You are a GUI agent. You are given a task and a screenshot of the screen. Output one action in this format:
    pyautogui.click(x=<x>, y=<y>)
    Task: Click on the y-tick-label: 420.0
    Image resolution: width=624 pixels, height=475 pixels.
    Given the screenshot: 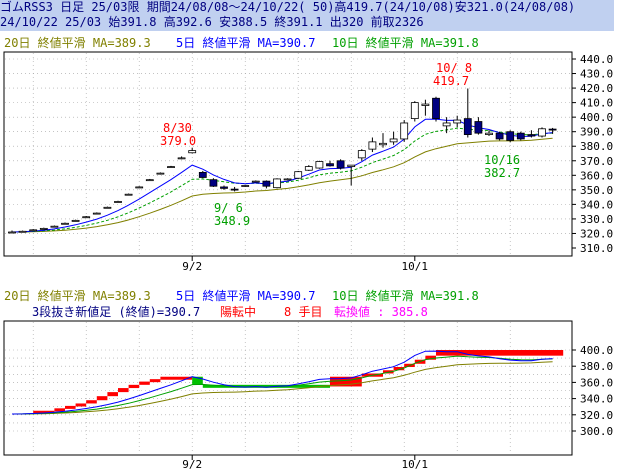 What is the action you would take?
    pyautogui.click(x=596, y=88)
    